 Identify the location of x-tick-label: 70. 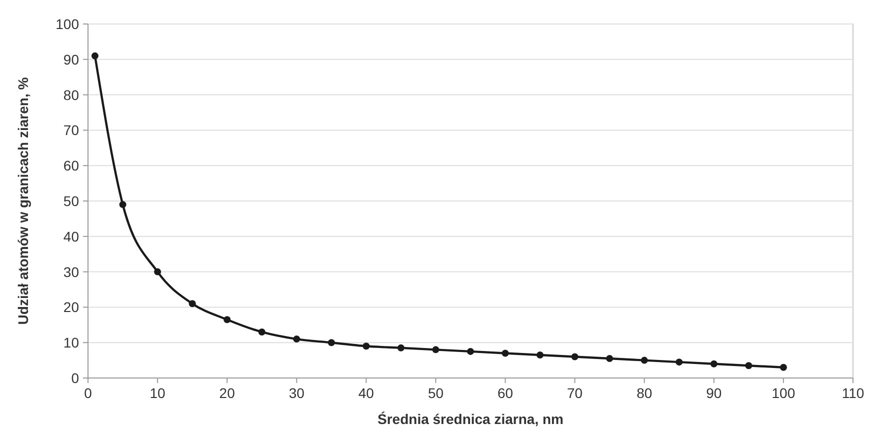
(575, 393).